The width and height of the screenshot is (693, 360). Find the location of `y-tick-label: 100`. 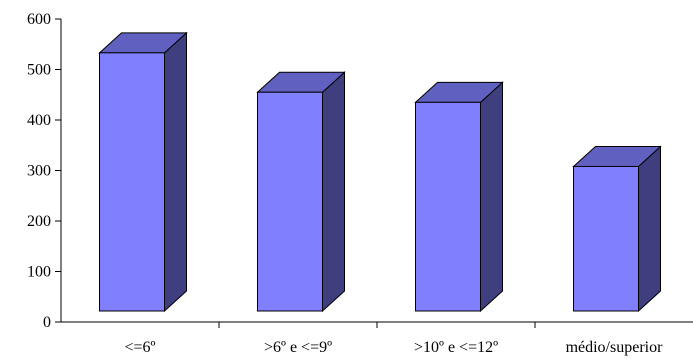

y-tick-label: 100 is located at coordinates (39, 272).